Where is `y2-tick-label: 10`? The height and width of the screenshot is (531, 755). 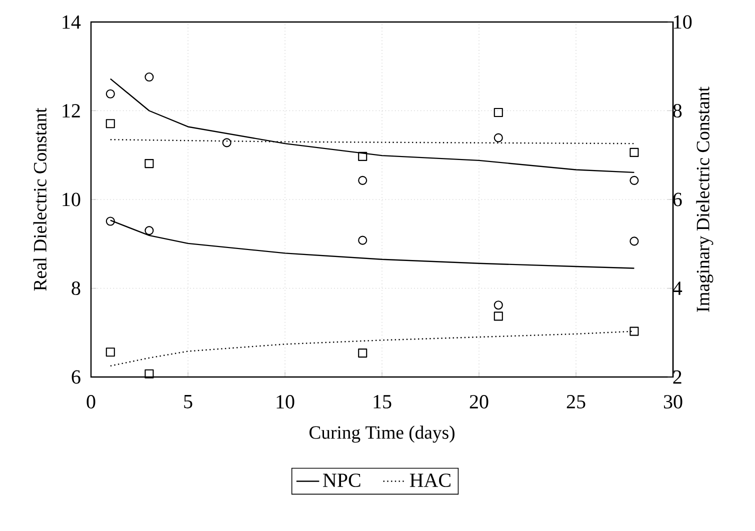
y2-tick-label: 10 is located at coordinates (683, 22).